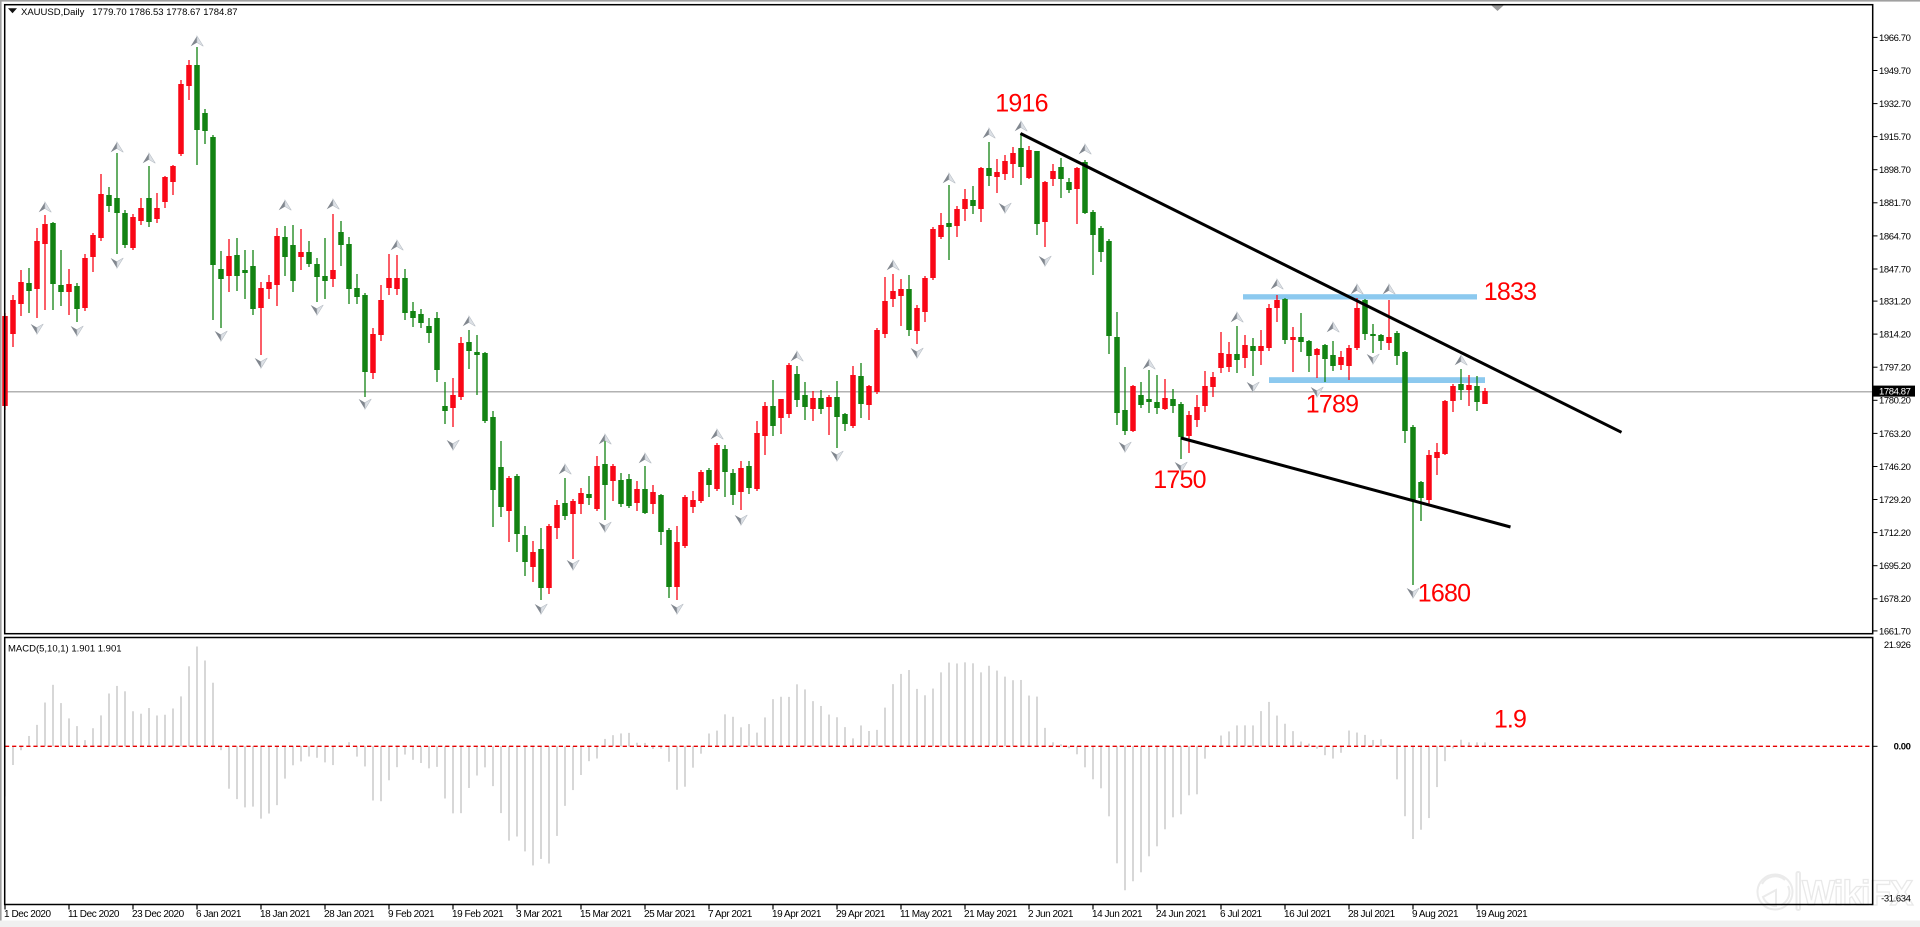 Image resolution: width=1920 pixels, height=927 pixels. I want to click on svg-text: 1695.20, so click(1895, 566).